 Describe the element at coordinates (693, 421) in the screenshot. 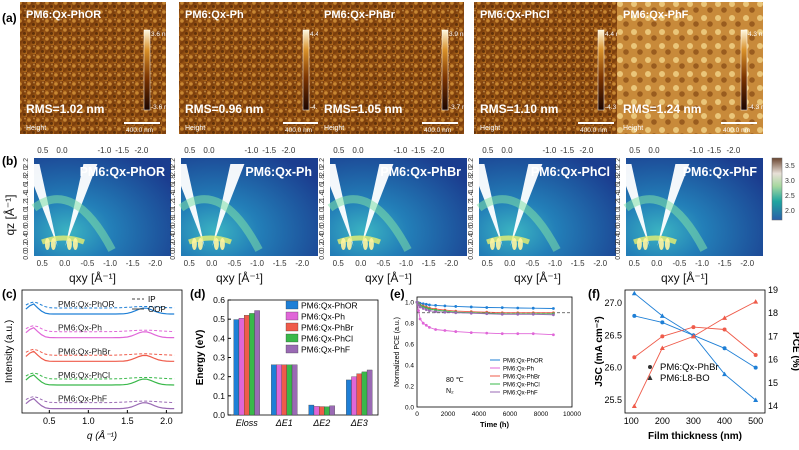

I see `x-tick-label: 300` at that location.